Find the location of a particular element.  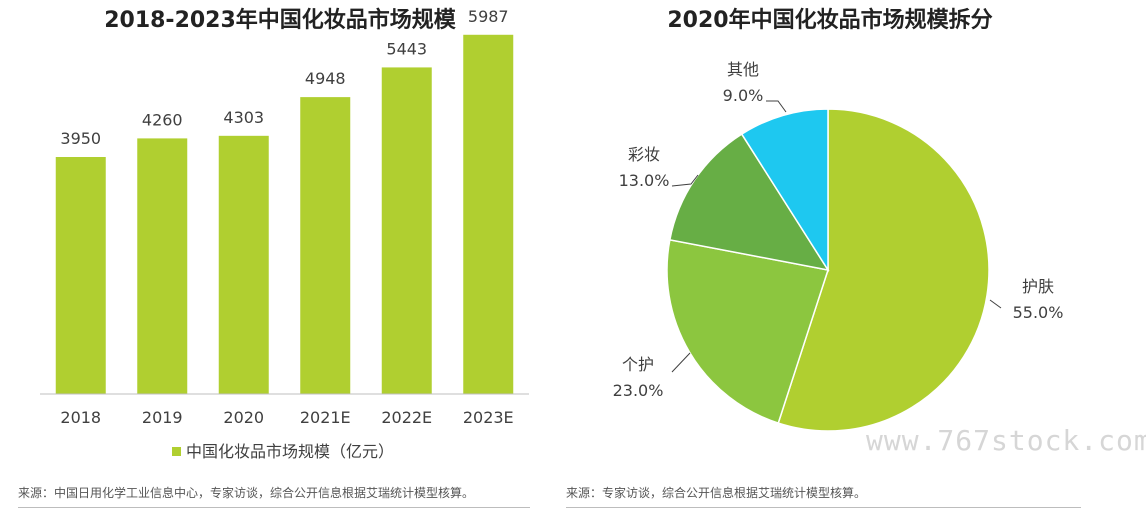

legend-swatch is located at coordinates (176, 451).